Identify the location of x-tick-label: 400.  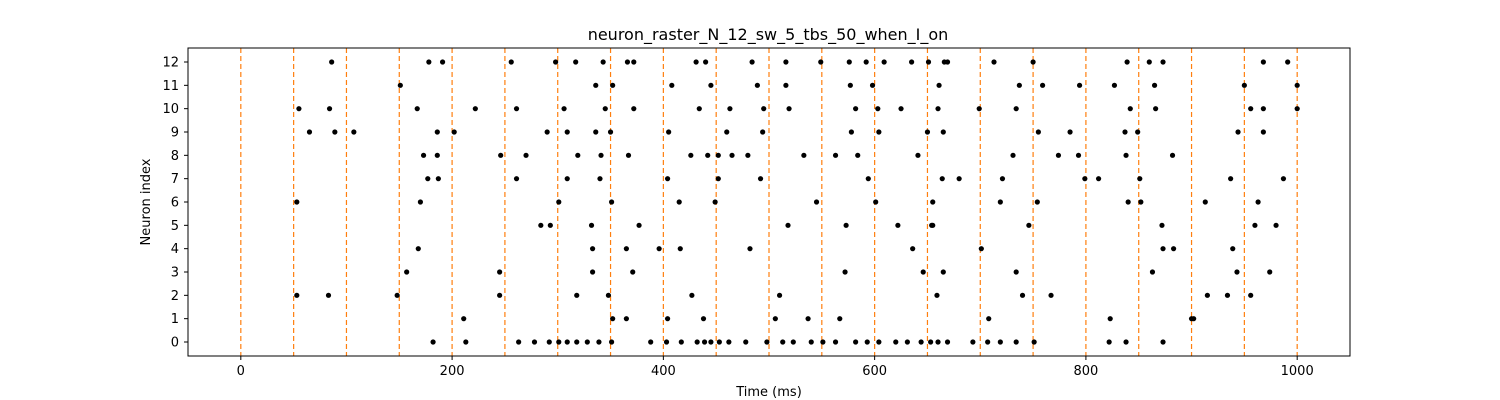
(663, 371).